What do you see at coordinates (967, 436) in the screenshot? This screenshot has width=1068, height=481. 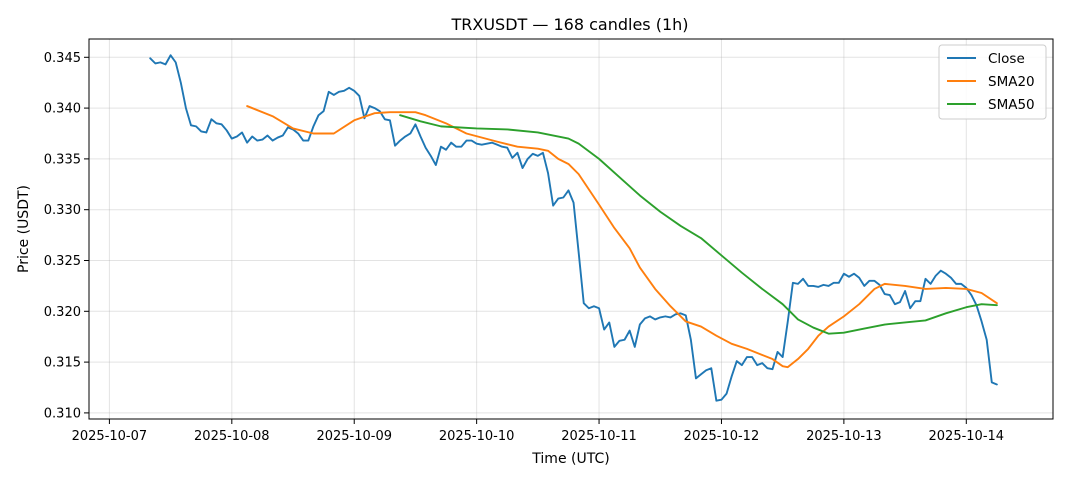 I see `x-tick-label: 2025-10-14` at bounding box center [967, 436].